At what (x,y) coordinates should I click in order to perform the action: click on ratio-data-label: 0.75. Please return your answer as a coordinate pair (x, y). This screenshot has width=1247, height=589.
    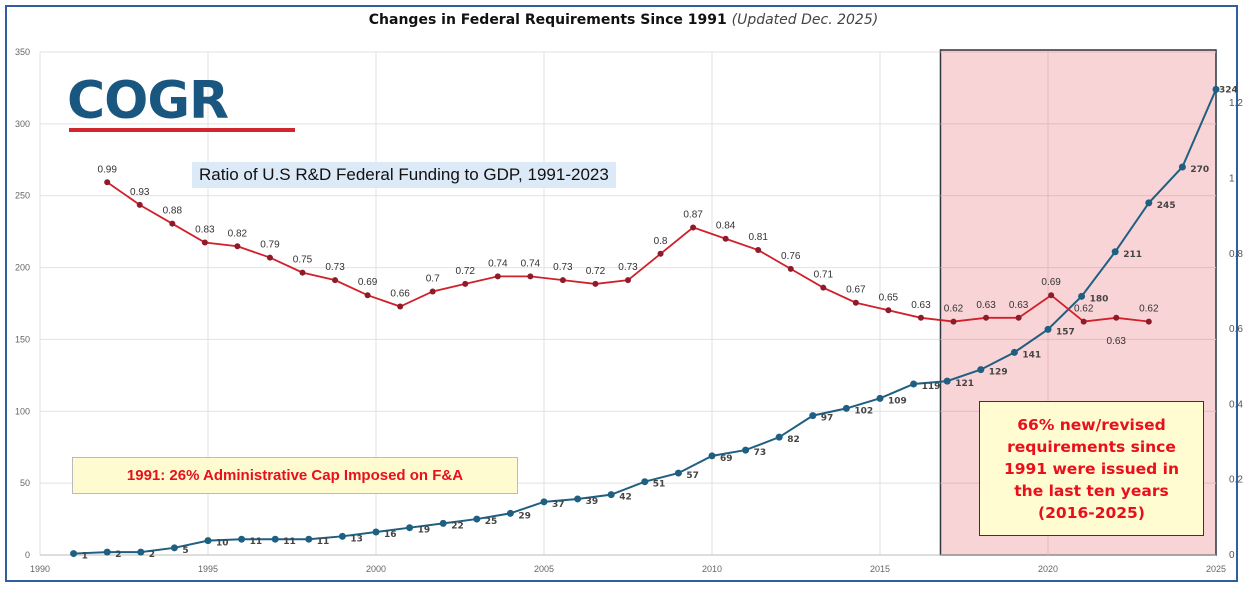
    Looking at the image, I should click on (303, 260).